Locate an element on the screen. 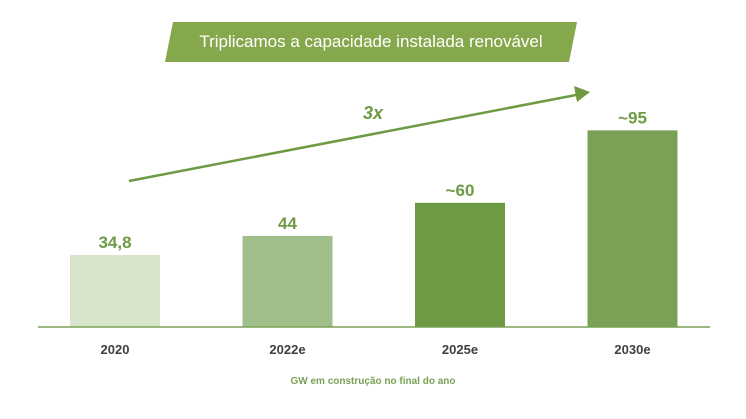  tick-label-2022e: 2022e is located at coordinates (287, 349).